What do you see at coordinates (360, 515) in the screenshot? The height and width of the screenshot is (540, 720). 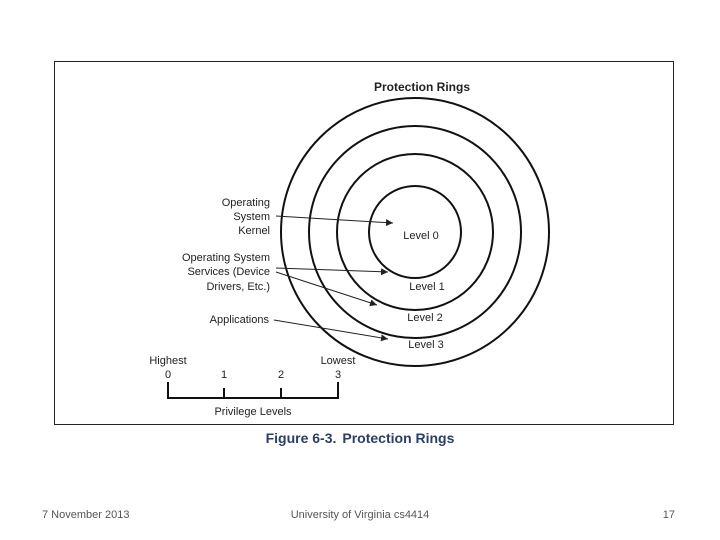 I see `footer-source: University of Virginia cs4414` at bounding box center [360, 515].